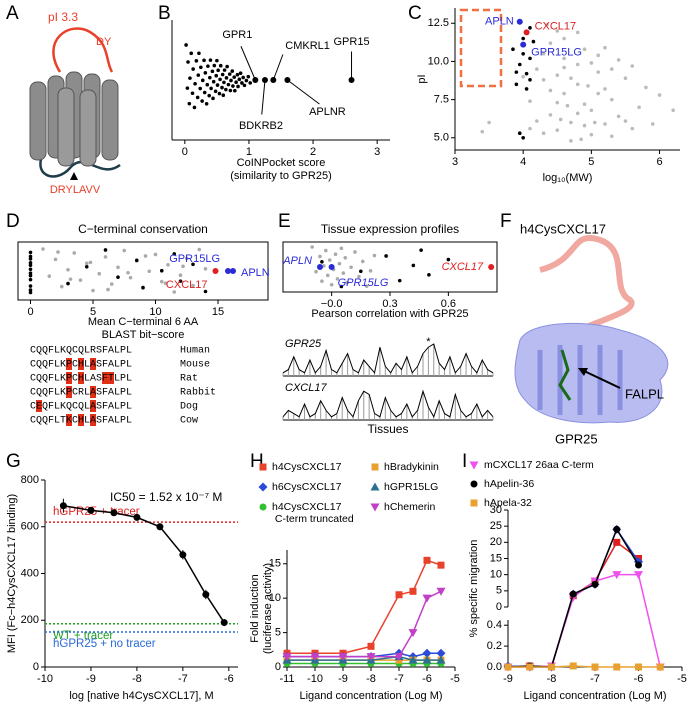 This screenshot has width=689, height=709. What do you see at coordinates (370, 696) in the screenshot?
I see `x-axis-label: Ligand concentration (Log M)` at bounding box center [370, 696].